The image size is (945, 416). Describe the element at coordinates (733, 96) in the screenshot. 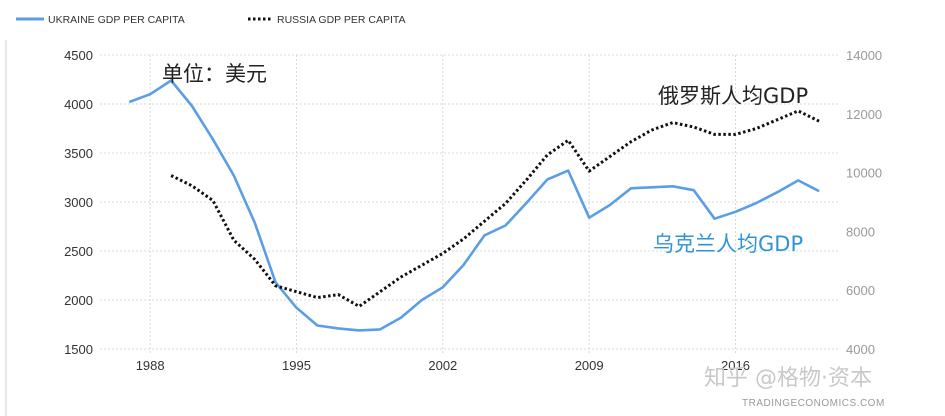

I see `russia-annotation: 俄罗斯人均GDP` at that location.